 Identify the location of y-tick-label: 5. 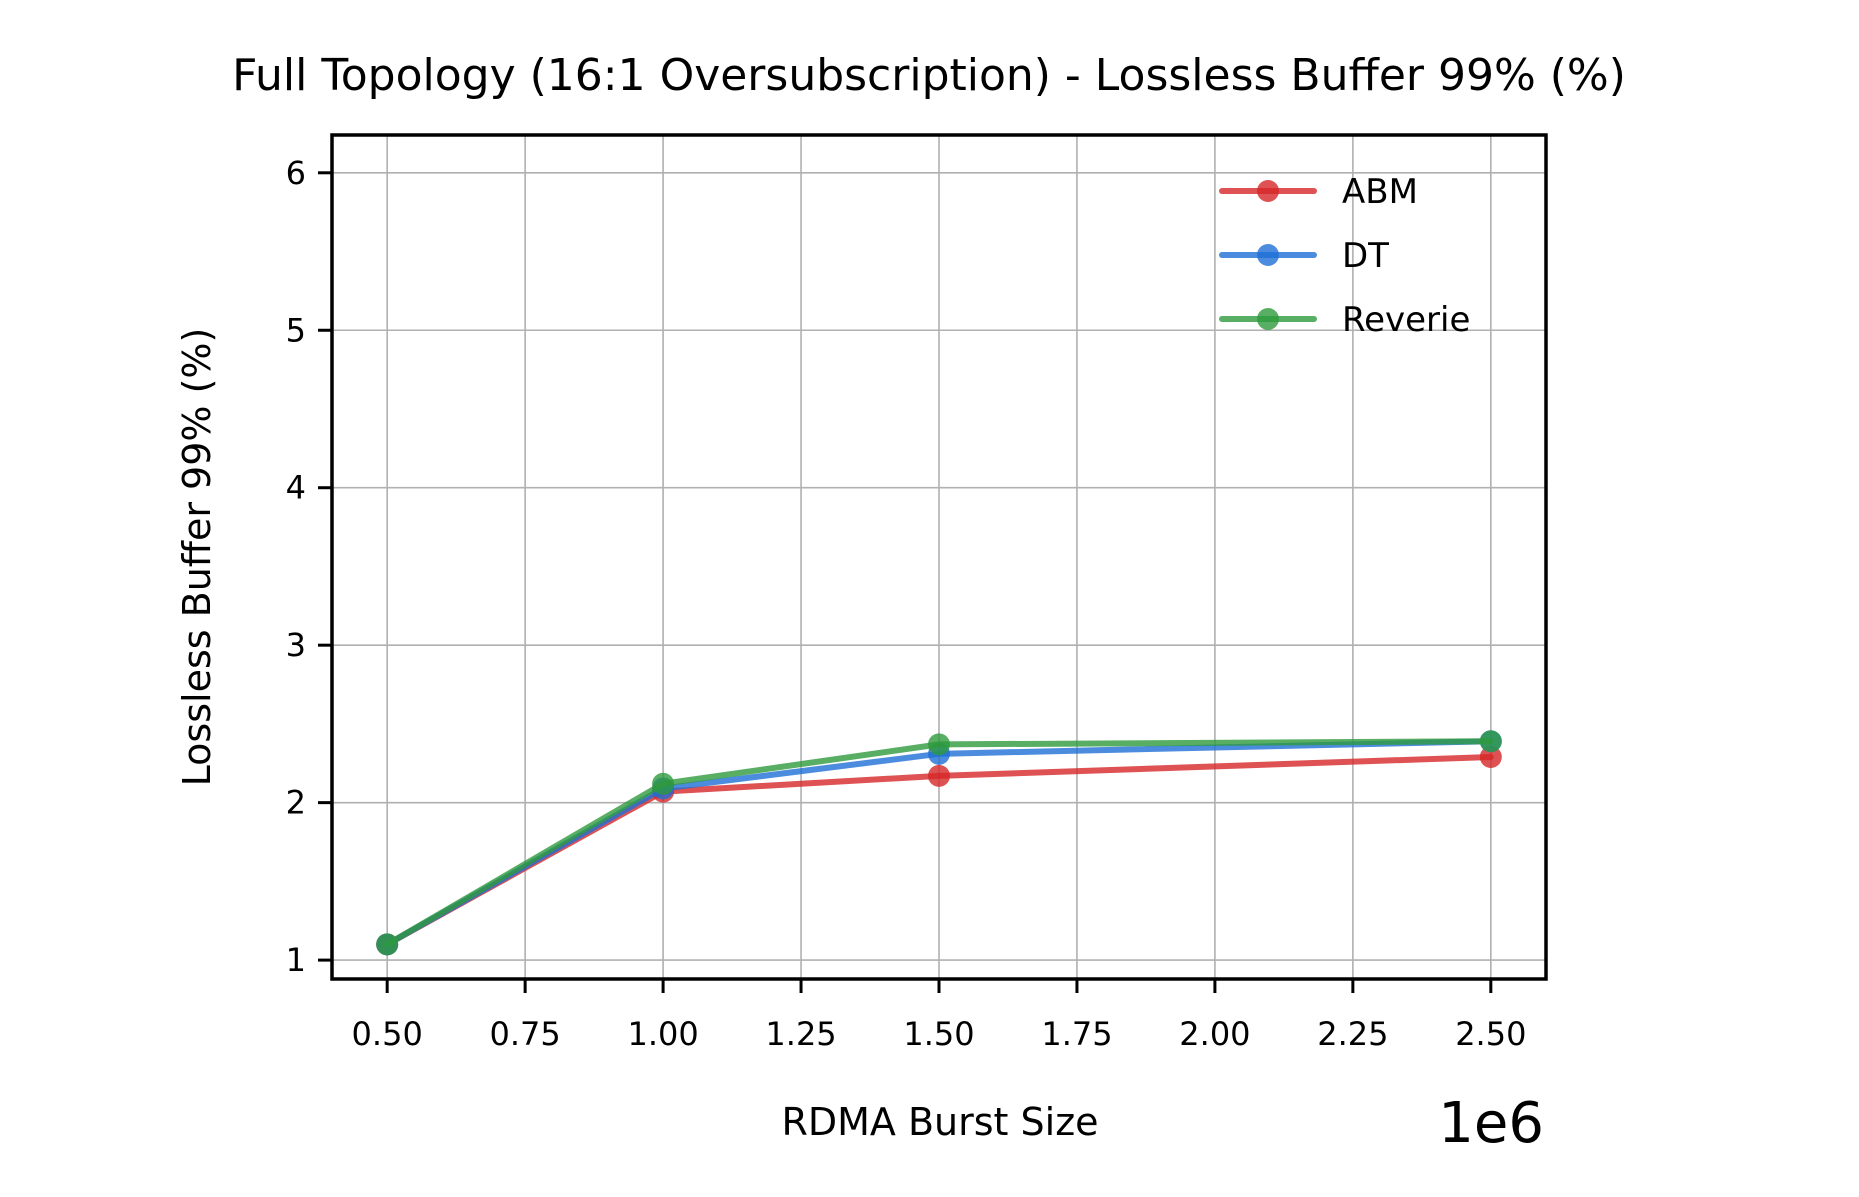
(296, 330).